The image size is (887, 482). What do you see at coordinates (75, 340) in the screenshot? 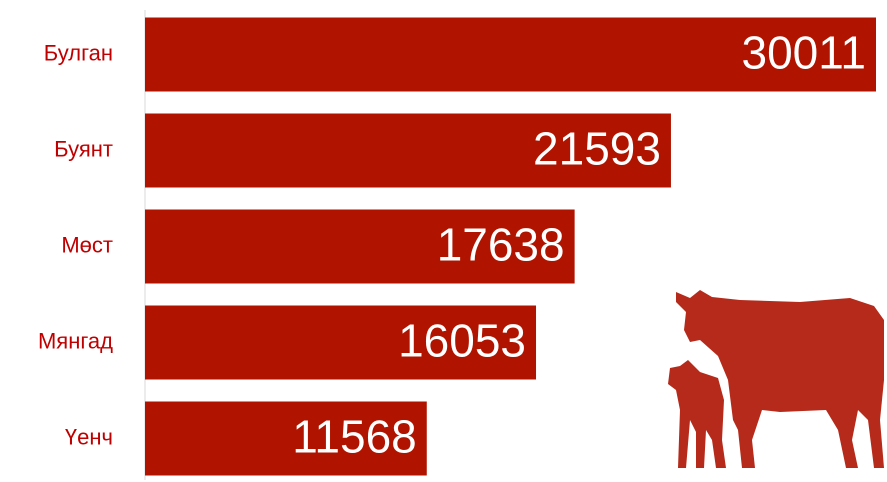
I see `category-label: Мянгад` at bounding box center [75, 340].